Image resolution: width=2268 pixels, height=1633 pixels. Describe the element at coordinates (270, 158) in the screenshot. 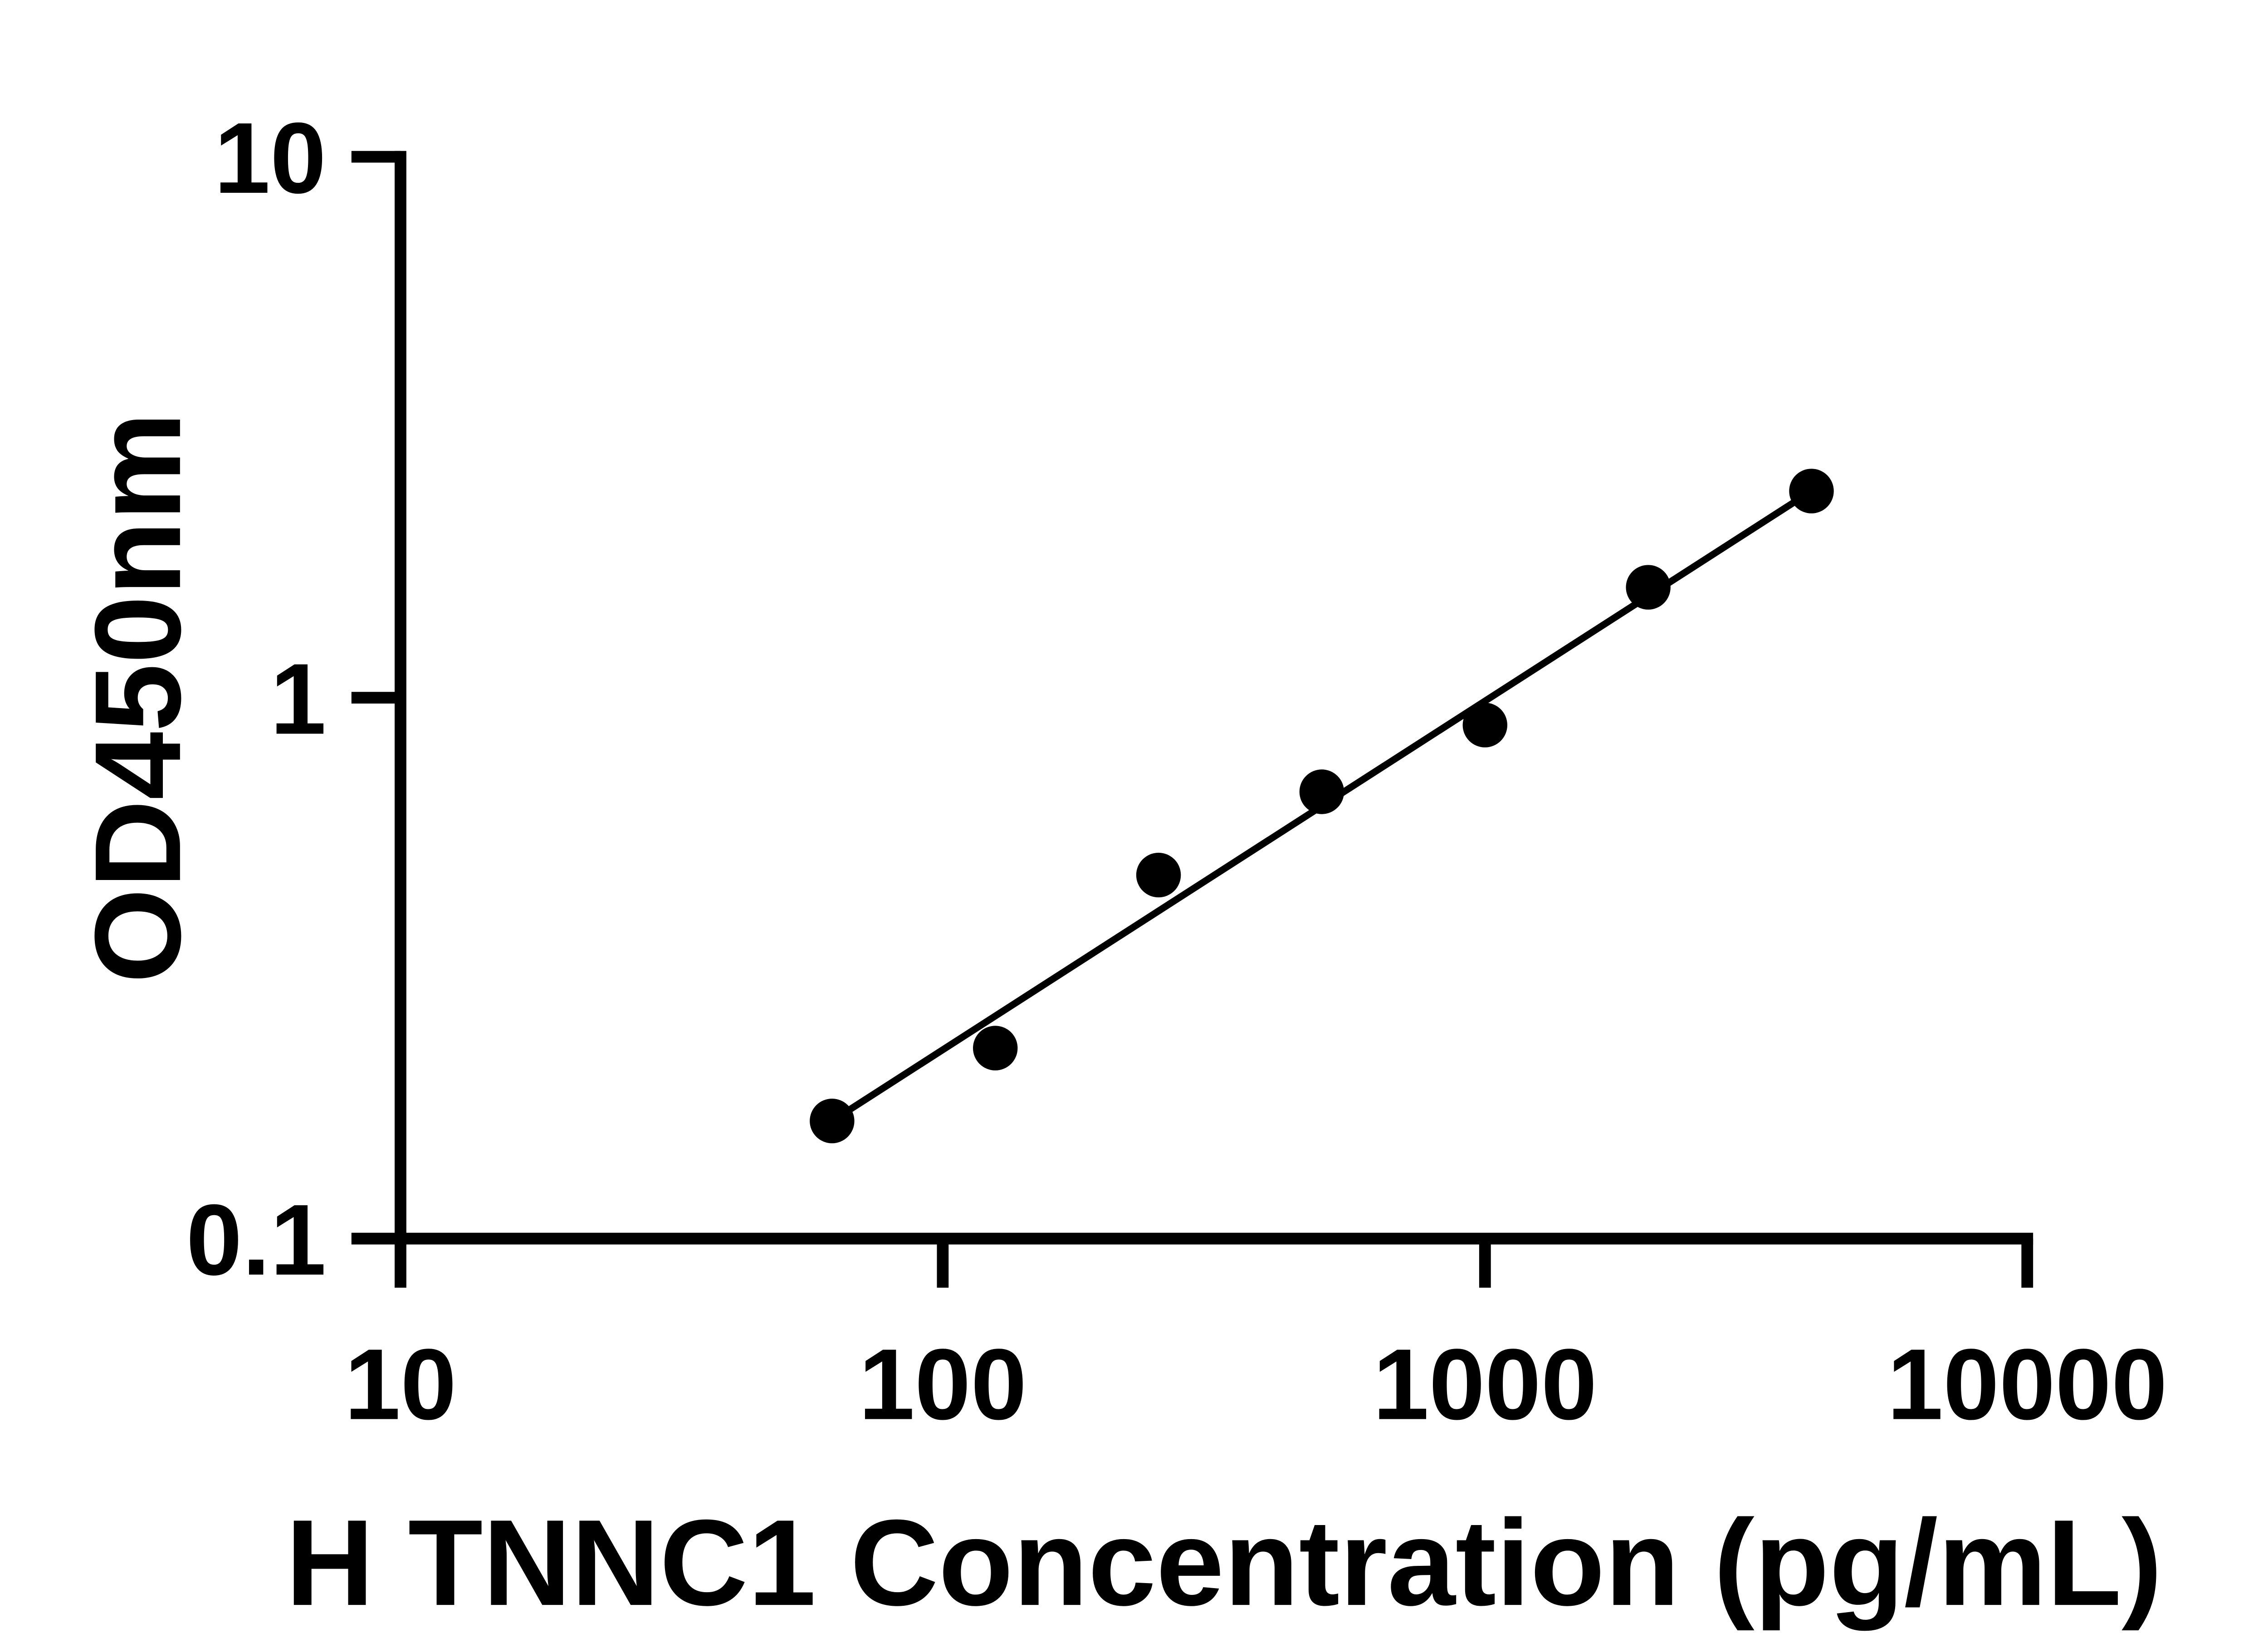

I see `y-tick-label: 10` at that location.